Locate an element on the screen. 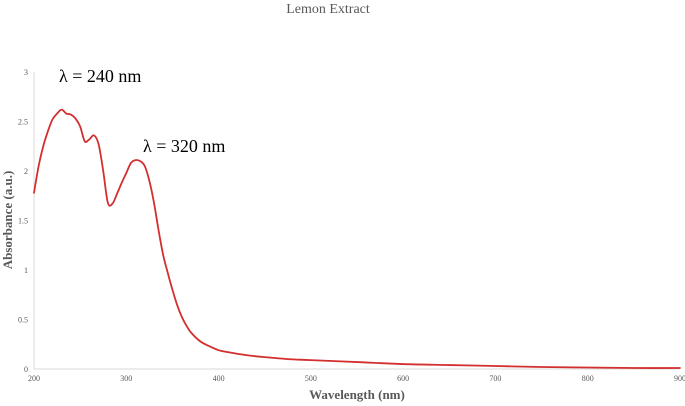 Image resolution: width=685 pixels, height=406 pixels. y-axis-label: Absorbance (a.u.) is located at coordinates (7, 220).